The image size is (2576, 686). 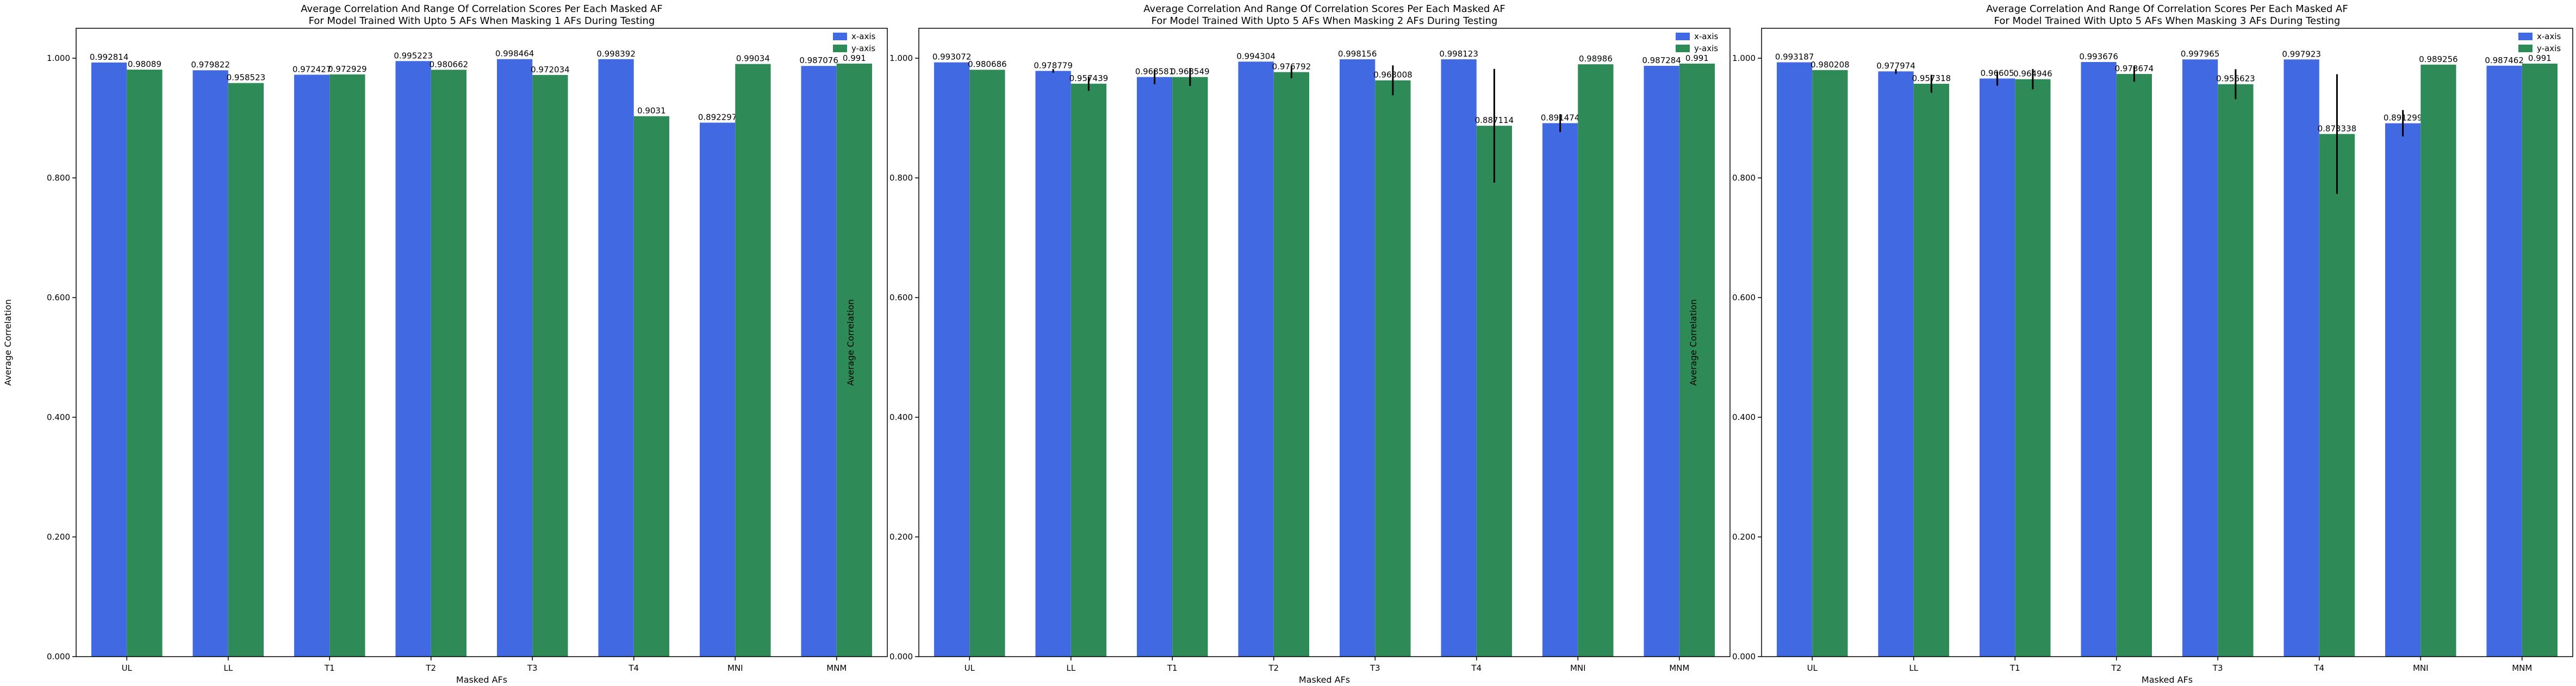 I want to click on data-label: 0.998123, so click(x=1458, y=54).